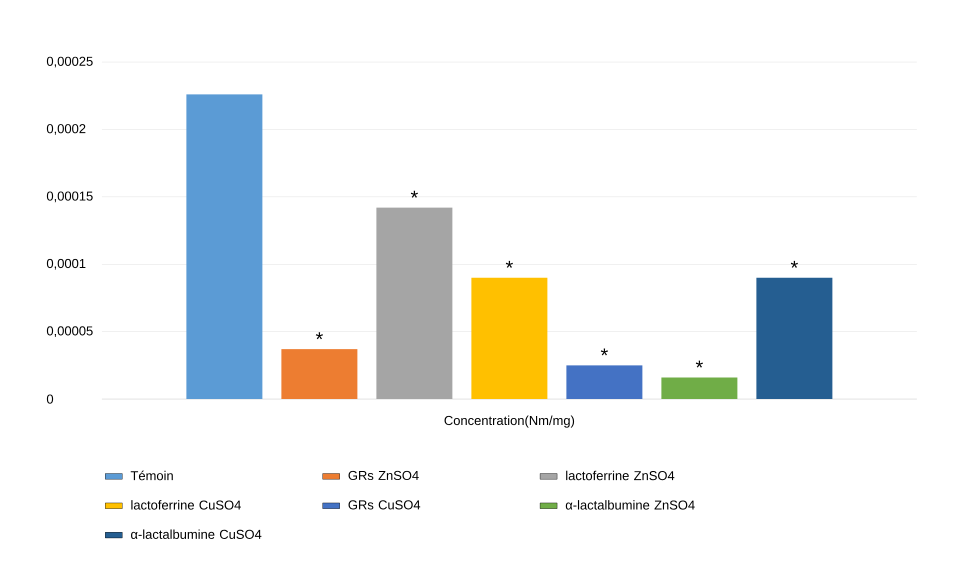 This screenshot has width=957, height=577. I want to click on y-tick-label: 0,00005, so click(69, 331).